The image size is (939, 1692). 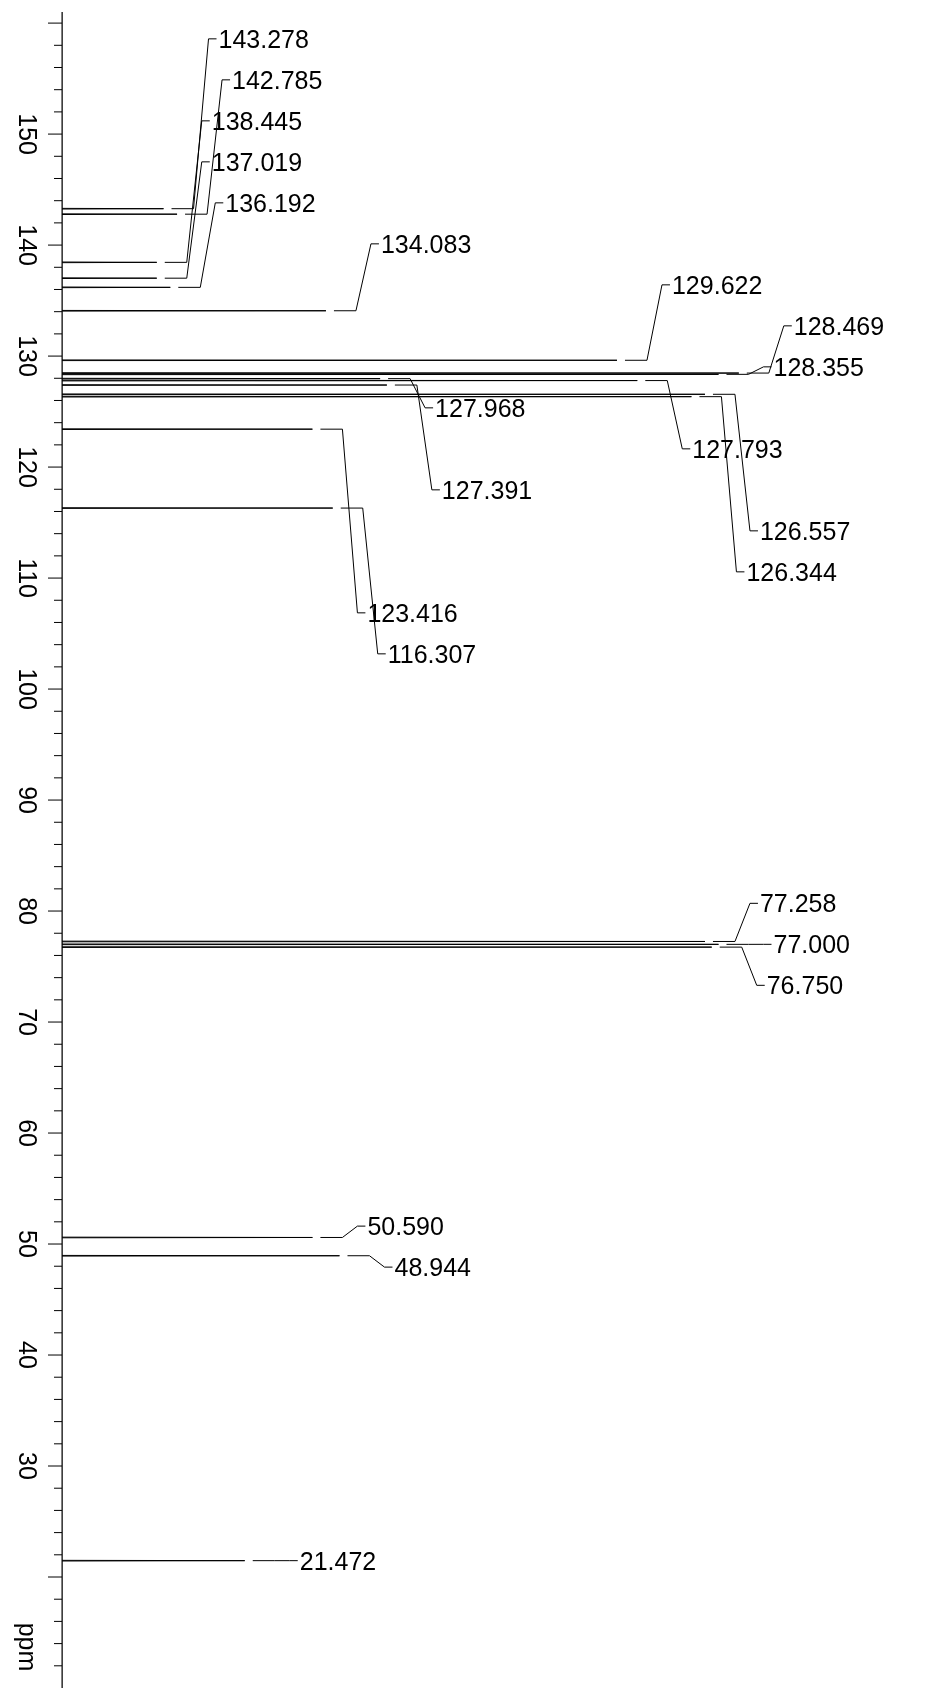 I want to click on y-tick-label: 50, so click(x=28, y=1244).